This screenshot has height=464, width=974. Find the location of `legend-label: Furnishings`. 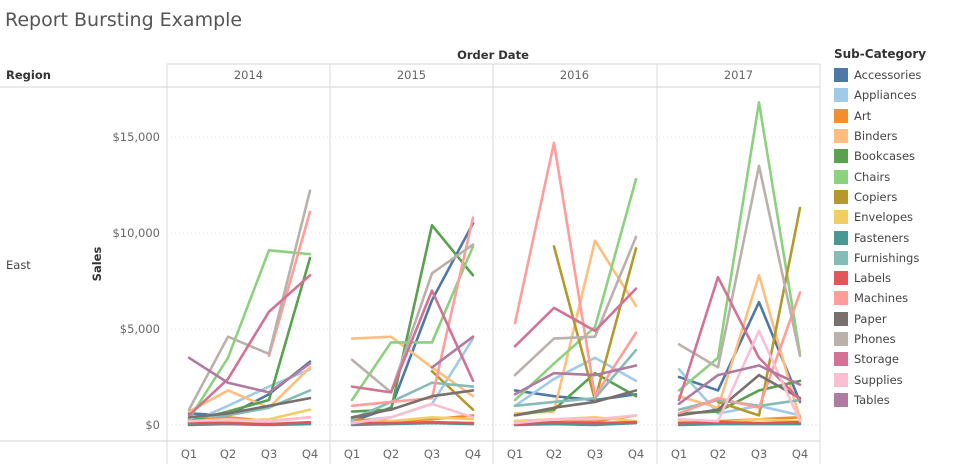

legend-label: Furnishings is located at coordinates (887, 257).